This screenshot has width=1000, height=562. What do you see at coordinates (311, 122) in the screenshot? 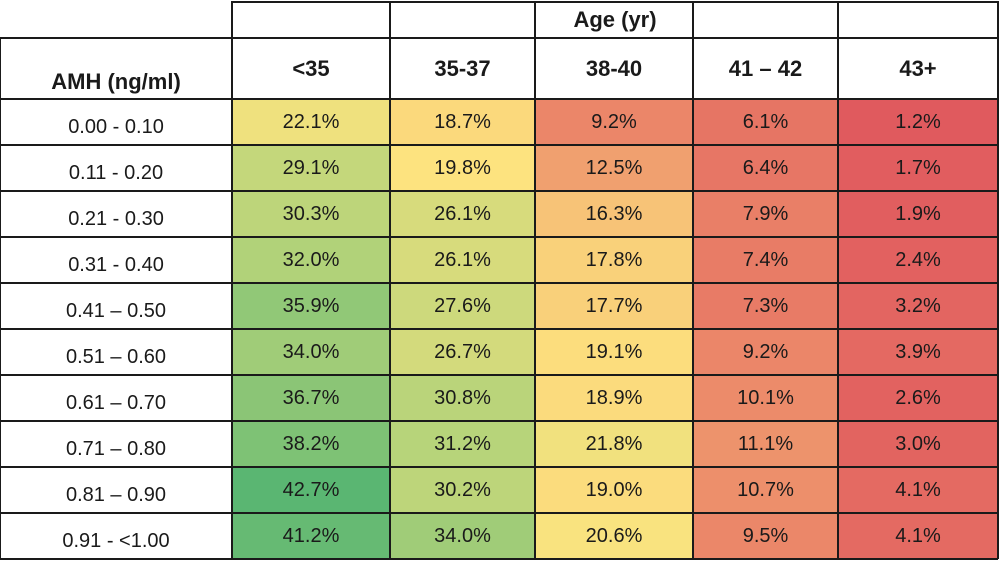
I see `heatmap-cell: 22.1%` at bounding box center [311, 122].